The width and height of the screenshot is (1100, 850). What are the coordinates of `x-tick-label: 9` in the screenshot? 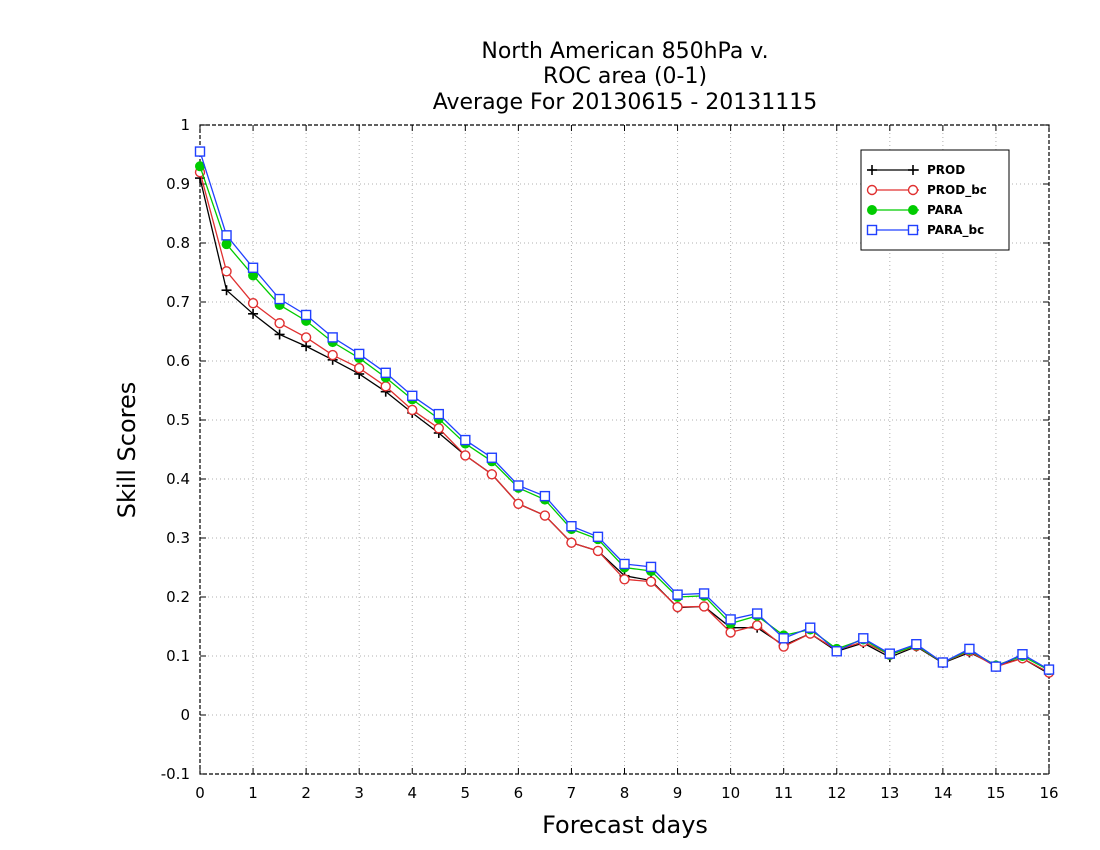 It's located at (678, 793).